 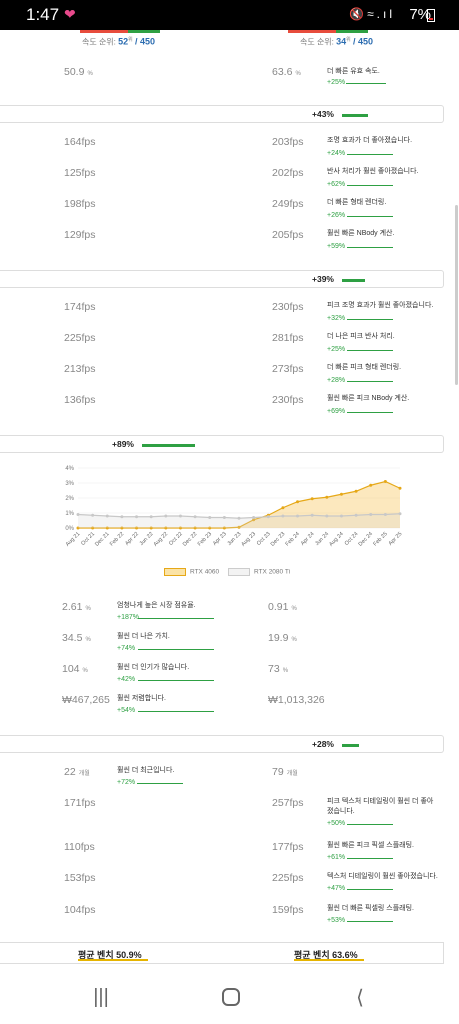 What do you see at coordinates (380, 806) in the screenshot?
I see `metric-description: 피크 텍스처 디테일링이 훨씬 더 좋아졌습니다.` at bounding box center [380, 806].